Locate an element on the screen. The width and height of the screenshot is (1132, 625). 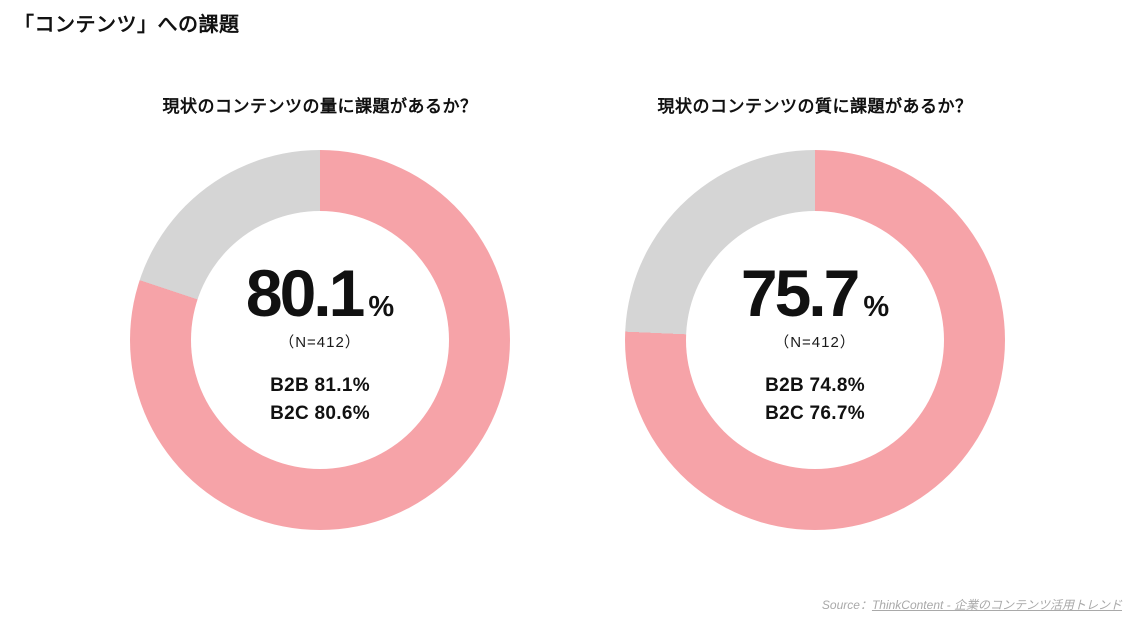
center-value: 80.1 is located at coordinates (305, 293).